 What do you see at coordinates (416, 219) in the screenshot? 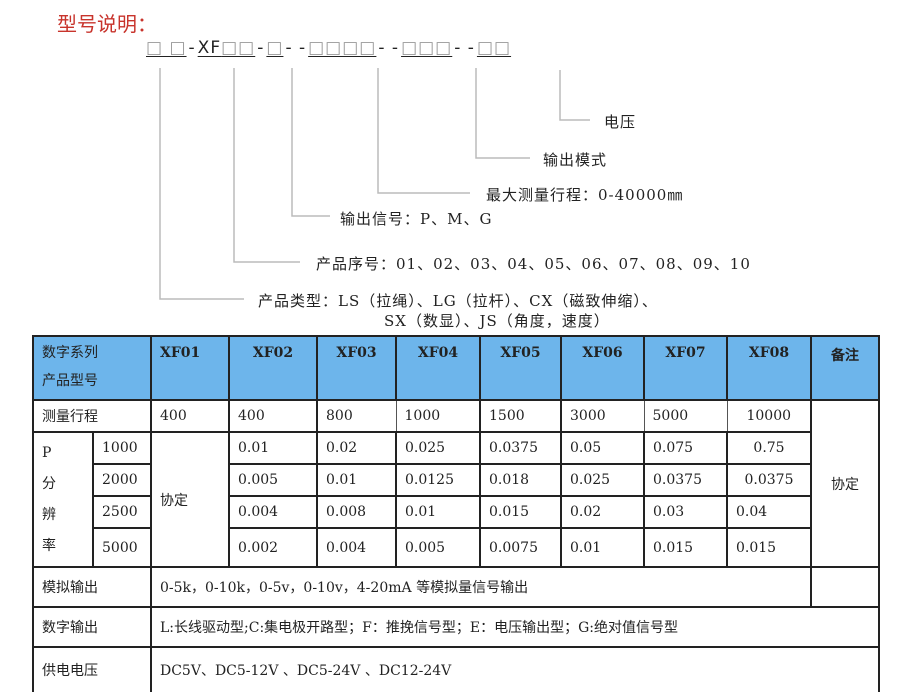
I see `legend-output-signal: 输出信号：P、M、G` at bounding box center [416, 219].